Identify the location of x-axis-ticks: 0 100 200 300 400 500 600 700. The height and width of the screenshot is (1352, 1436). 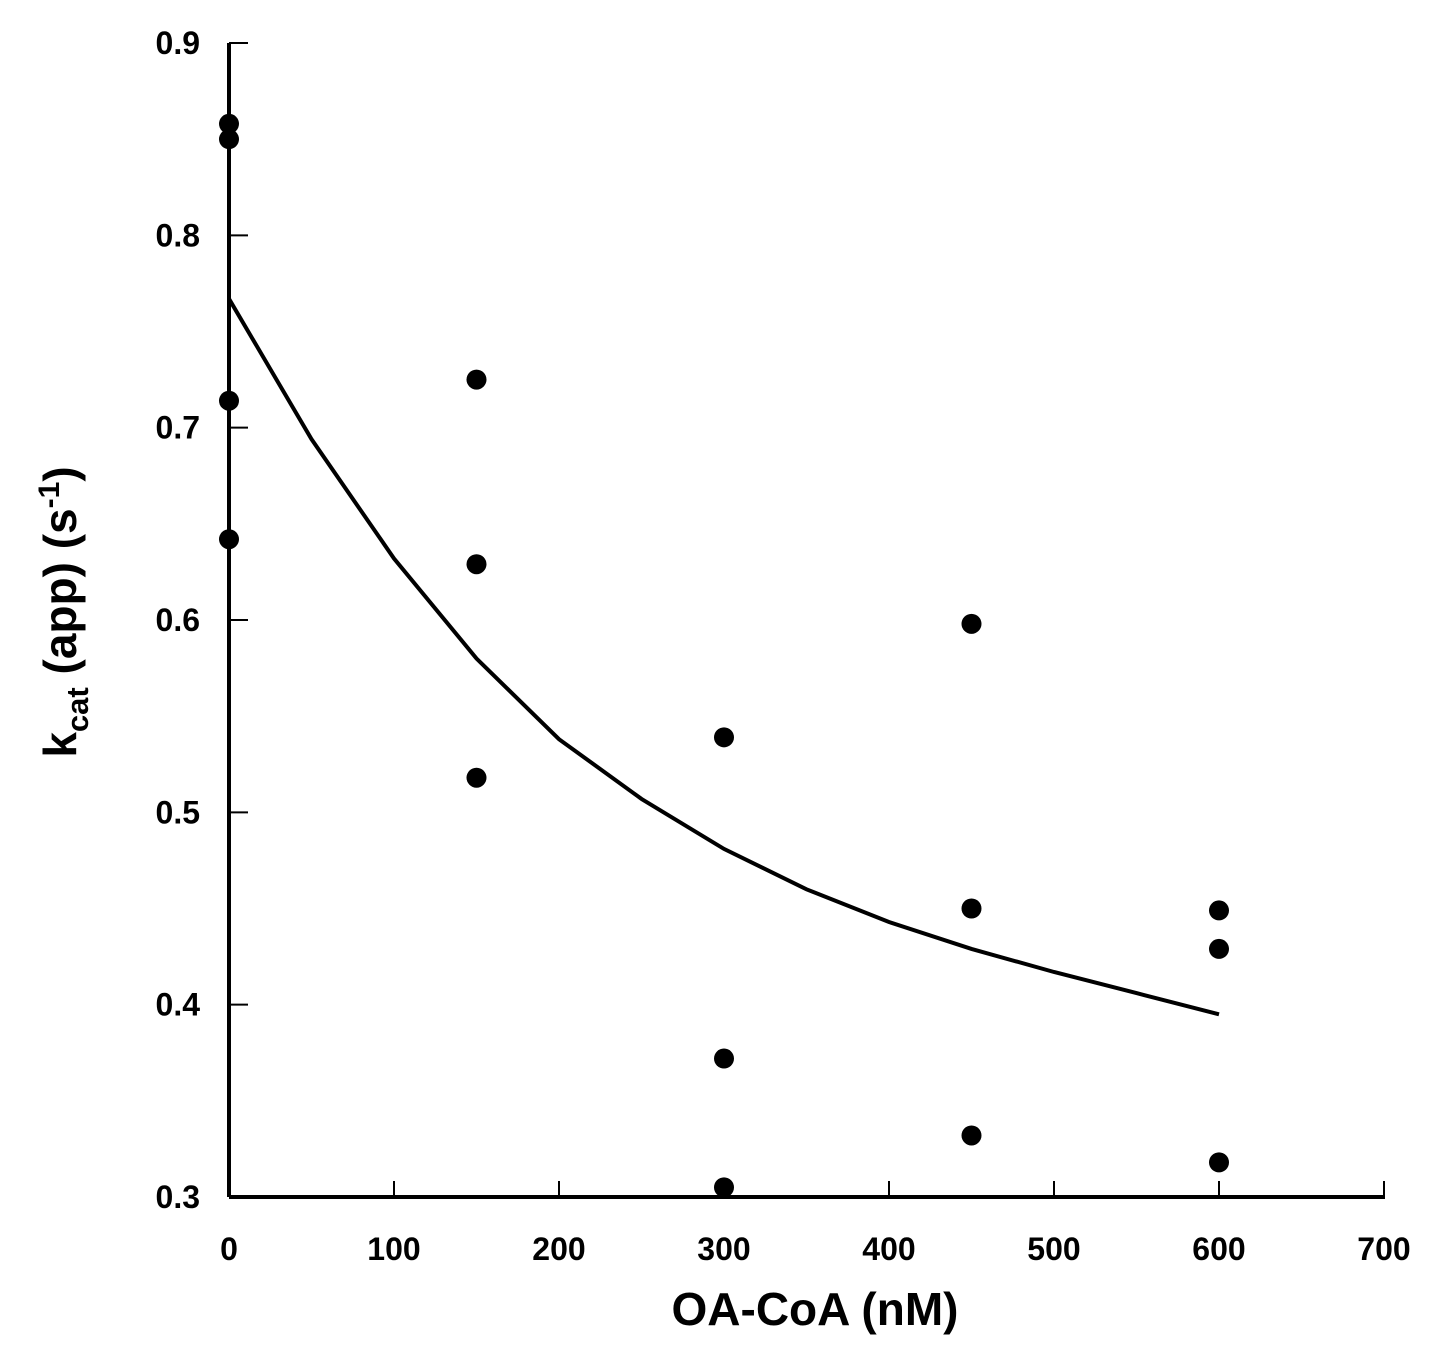
(815, 1224).